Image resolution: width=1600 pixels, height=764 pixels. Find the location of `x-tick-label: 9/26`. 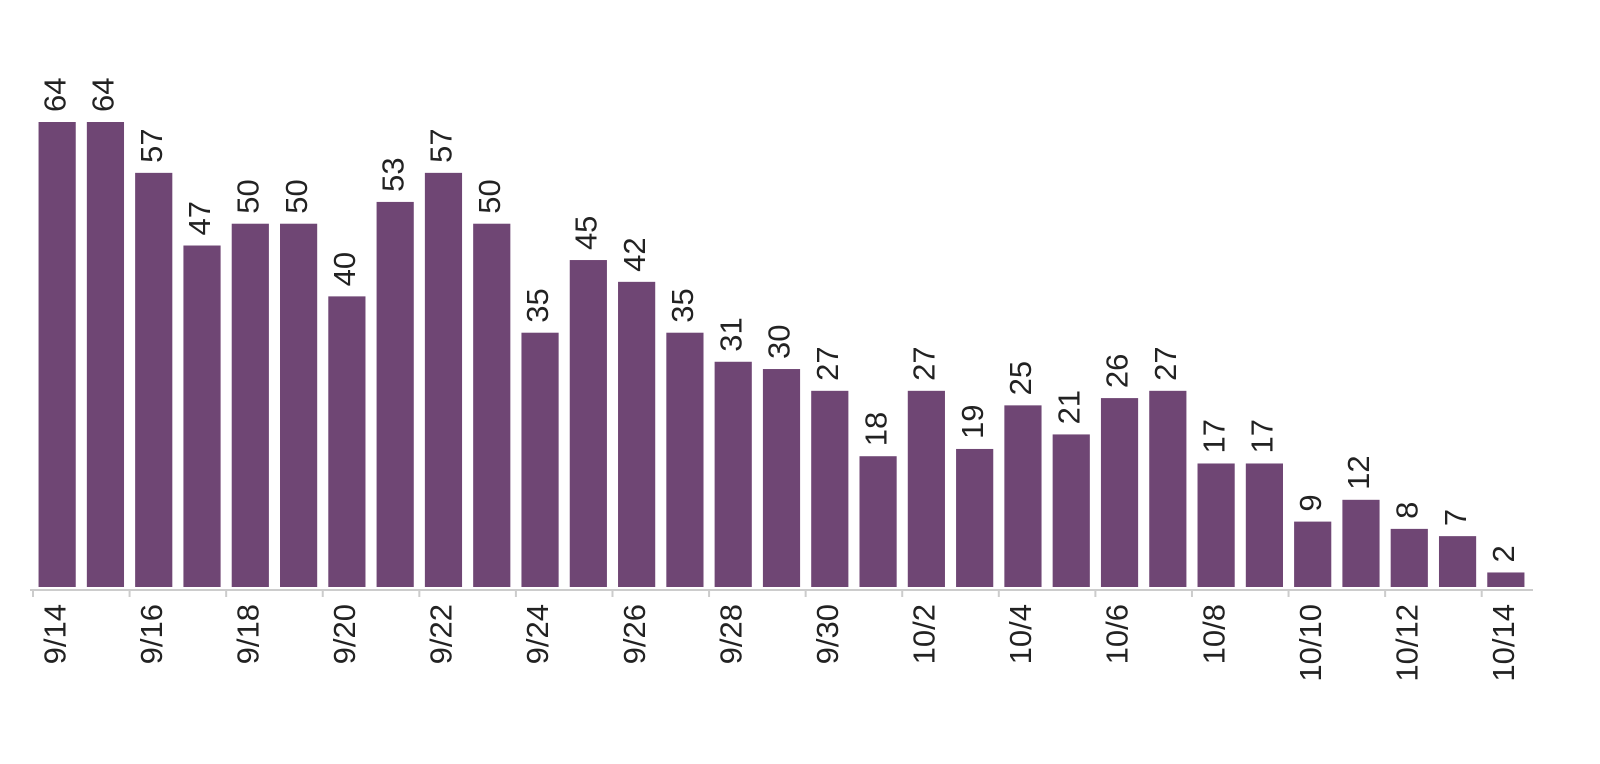

x-tick-label: 9/26 is located at coordinates (634, 634).